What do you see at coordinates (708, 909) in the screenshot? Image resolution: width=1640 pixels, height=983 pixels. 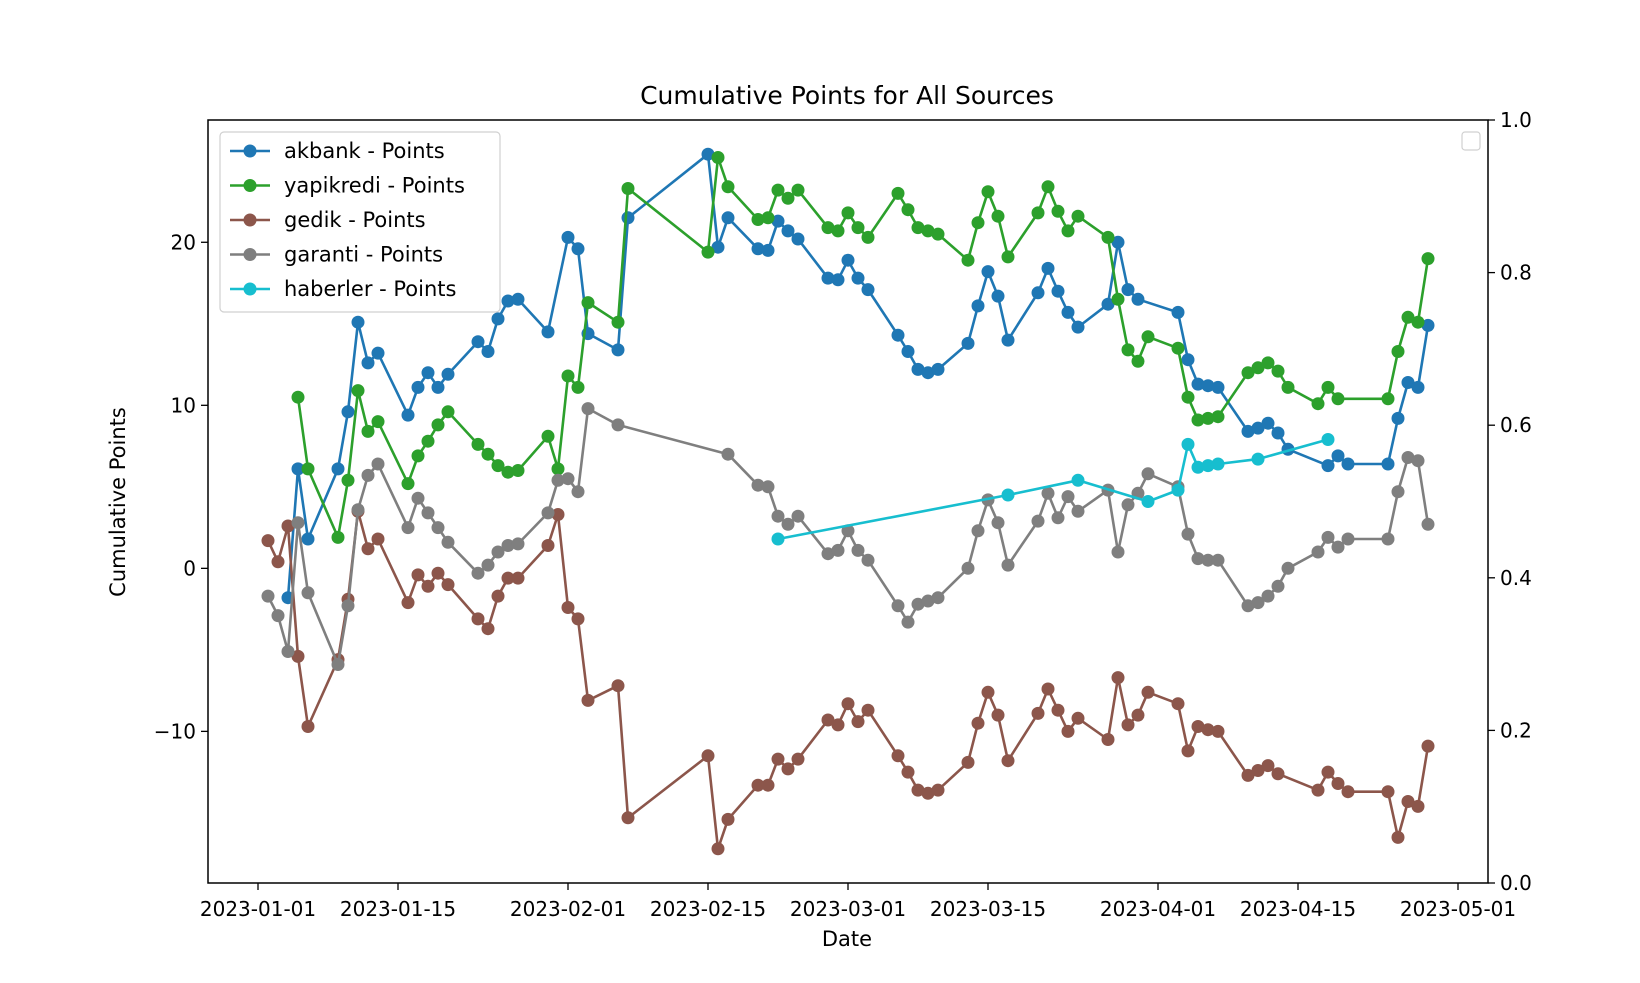 I see `x-tick-label: 2023-02-15` at bounding box center [708, 909].